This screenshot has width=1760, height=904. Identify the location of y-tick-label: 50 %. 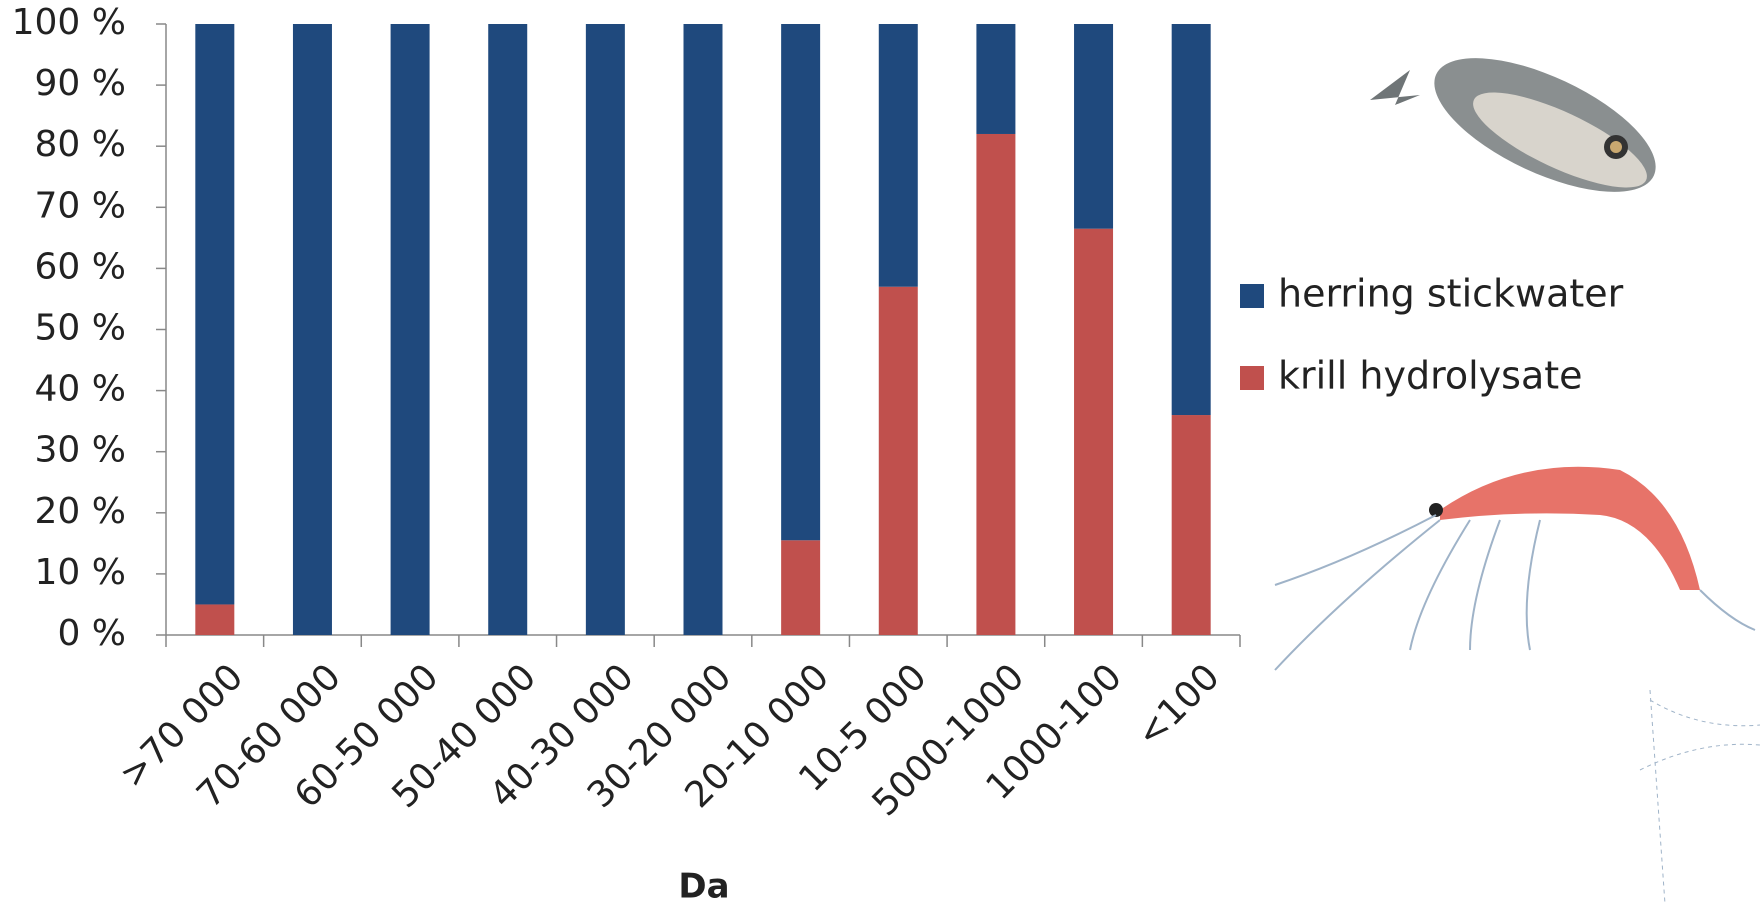
(80, 328).